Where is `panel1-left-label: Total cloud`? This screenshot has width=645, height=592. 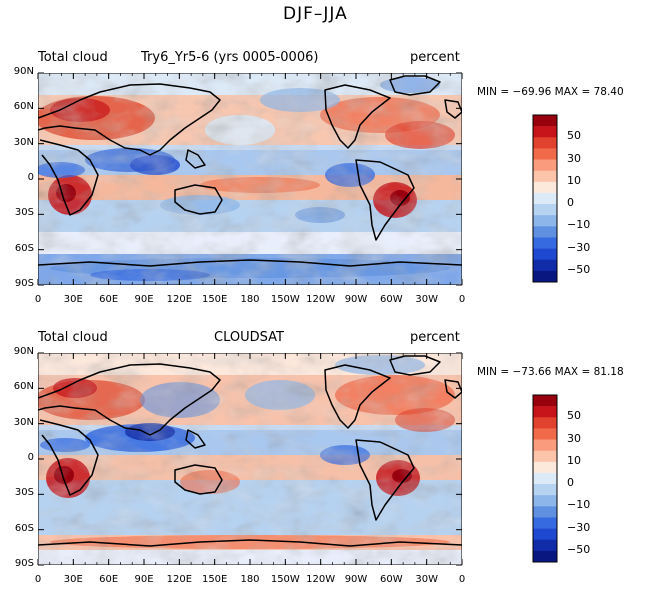
panel1-left-label: Total cloud is located at coordinates (73, 57).